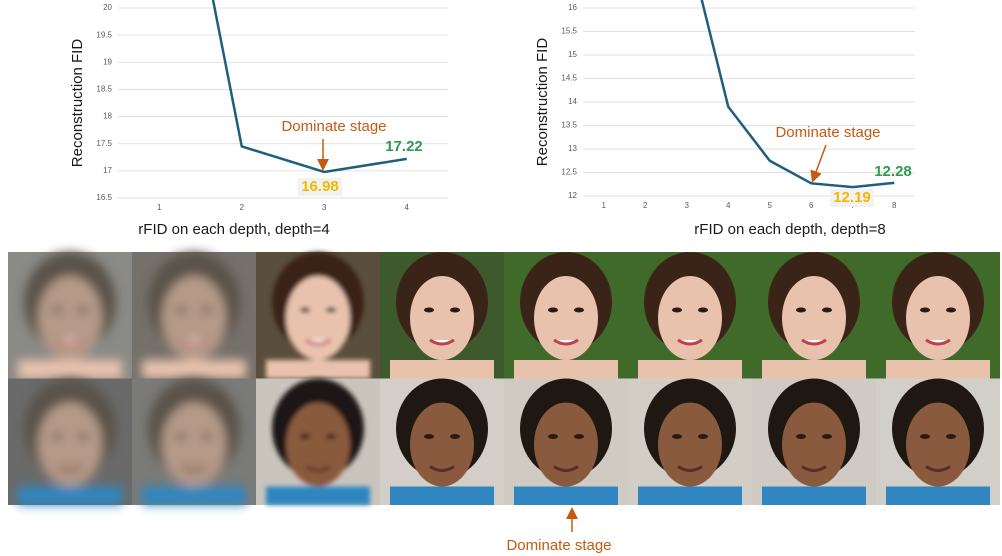 This screenshot has height=556, width=1002. I want to click on y-tick-label: 14, so click(572, 101).